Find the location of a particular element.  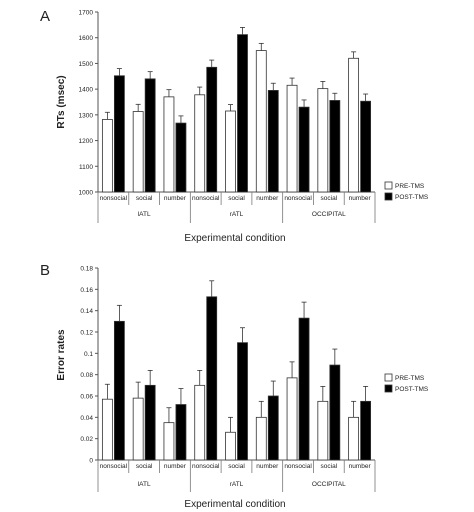

y-tick-label: 0.16 is located at coordinates (86, 290).